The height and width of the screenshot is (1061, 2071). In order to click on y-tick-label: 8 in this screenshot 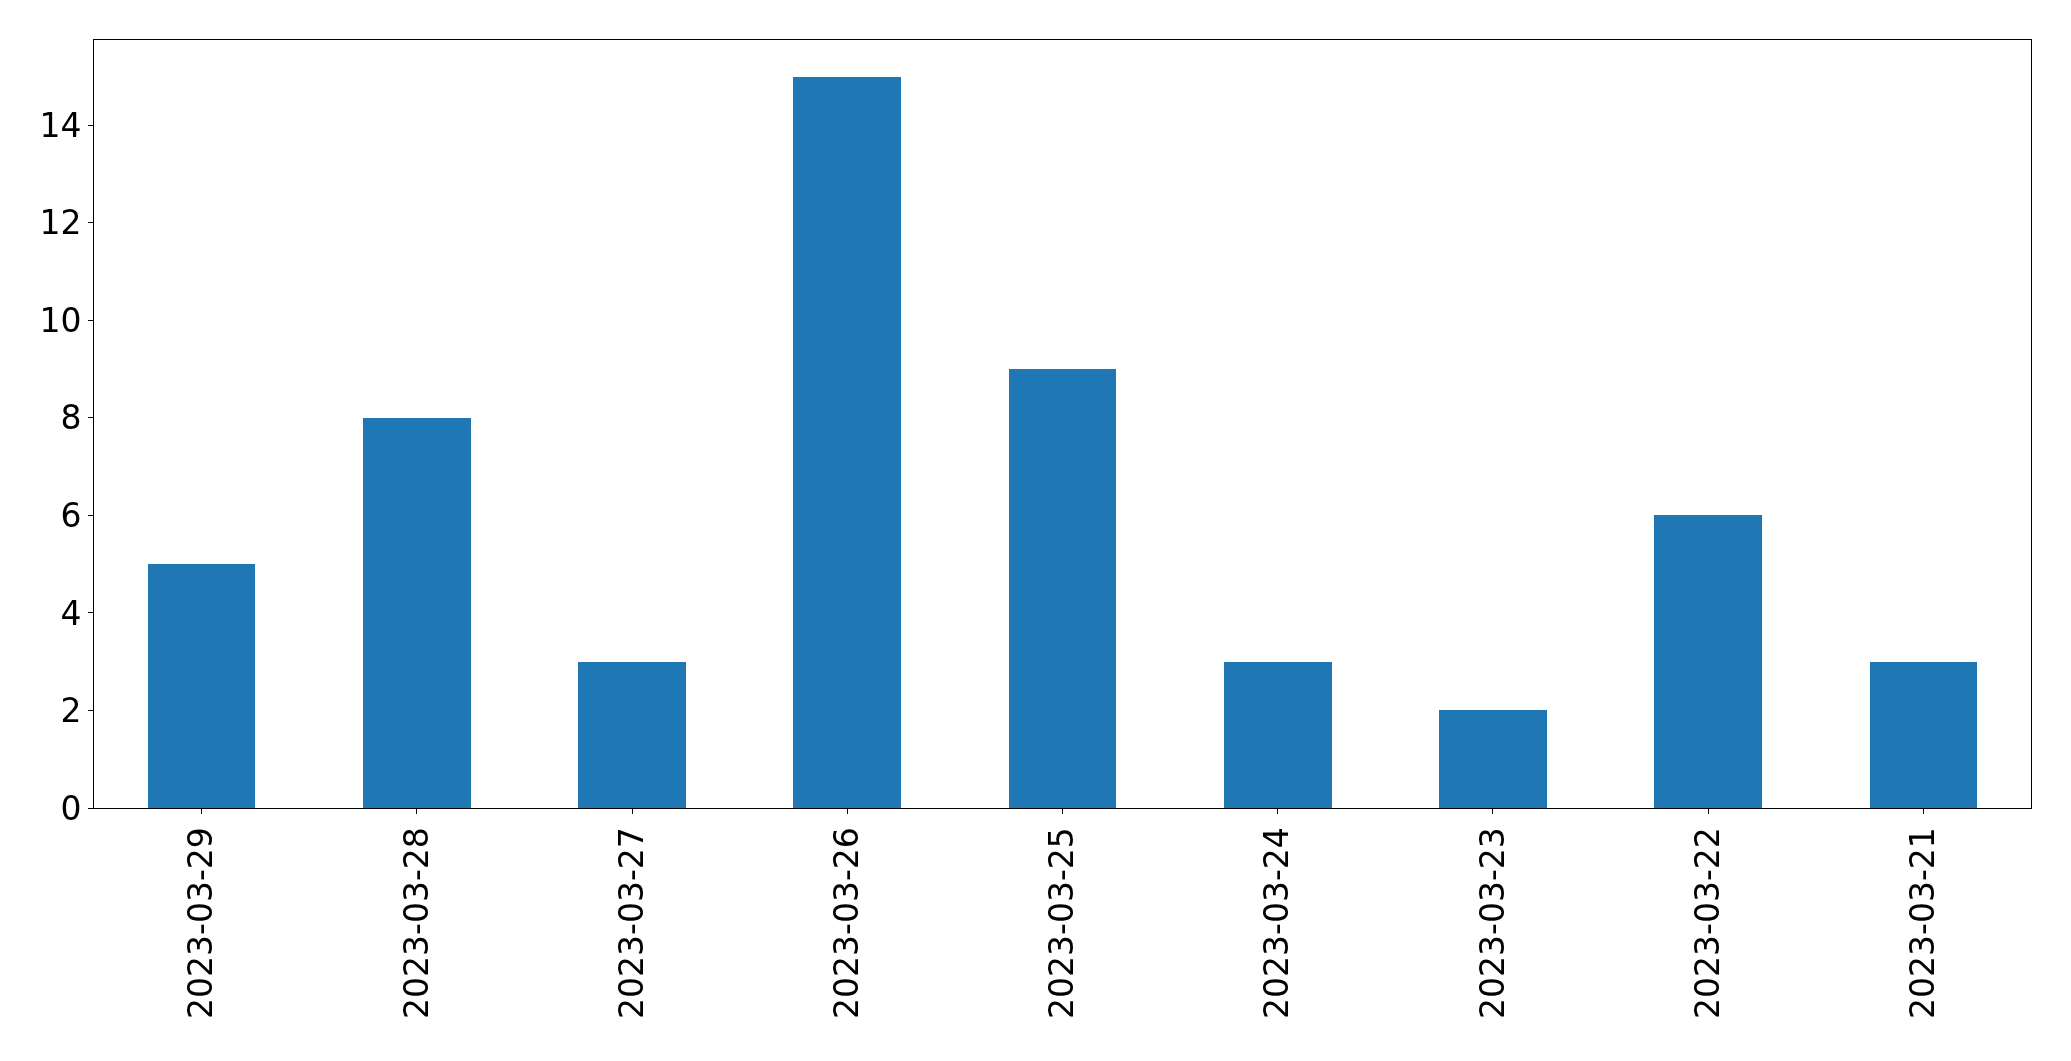, I will do `click(71, 418)`.